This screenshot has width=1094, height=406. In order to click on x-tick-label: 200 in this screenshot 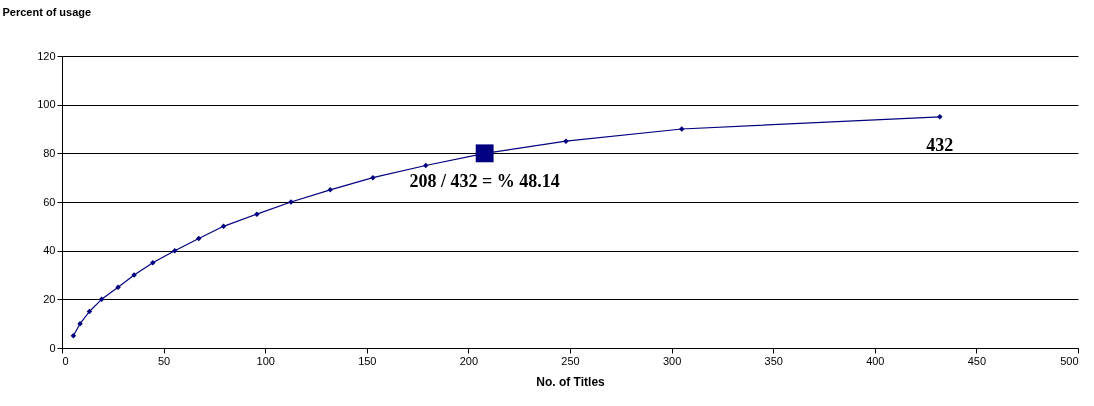, I will do `click(469, 360)`.